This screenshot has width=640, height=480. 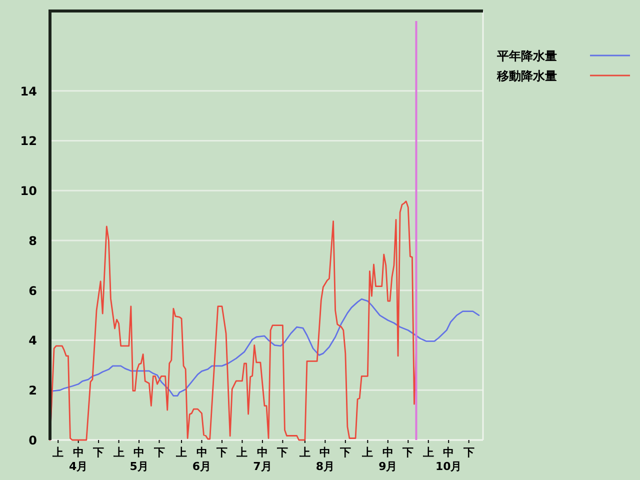 I want to click on y-tick-label: 6, so click(x=32, y=291).